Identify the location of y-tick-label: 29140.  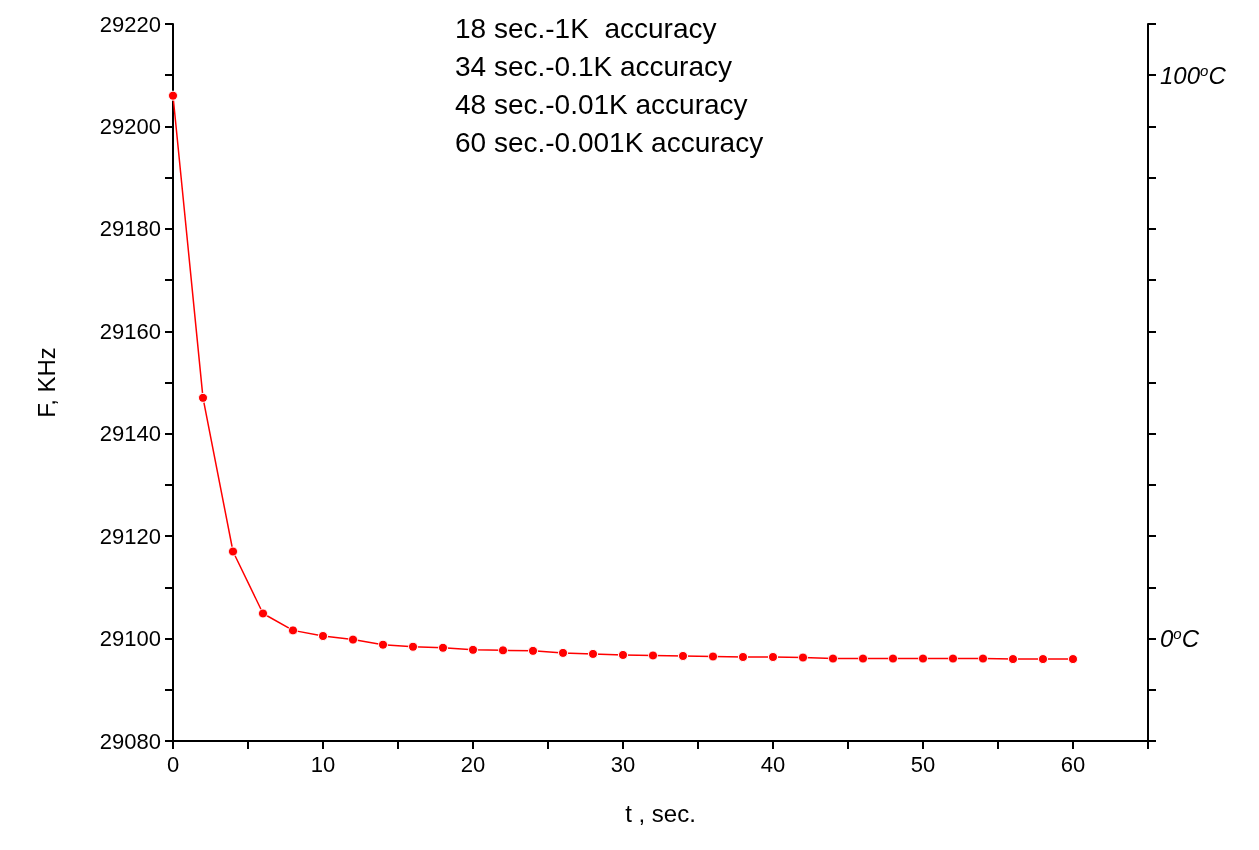
(130, 434).